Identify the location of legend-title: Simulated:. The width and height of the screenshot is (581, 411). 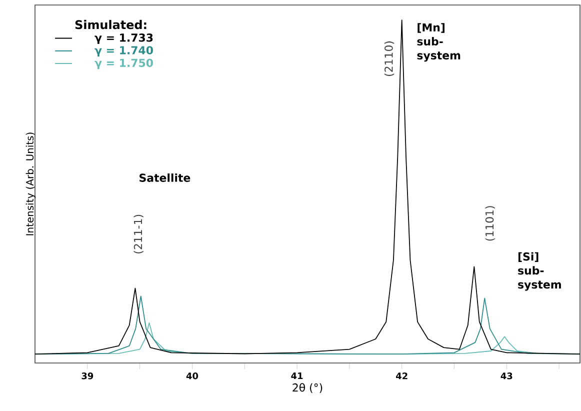
(110, 25).